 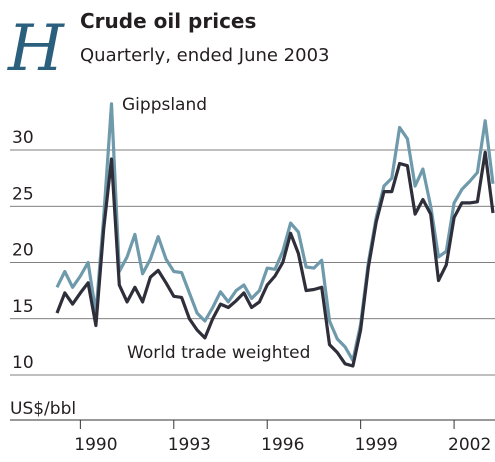 I want to click on y-tick-label: 15, so click(x=23, y=307).